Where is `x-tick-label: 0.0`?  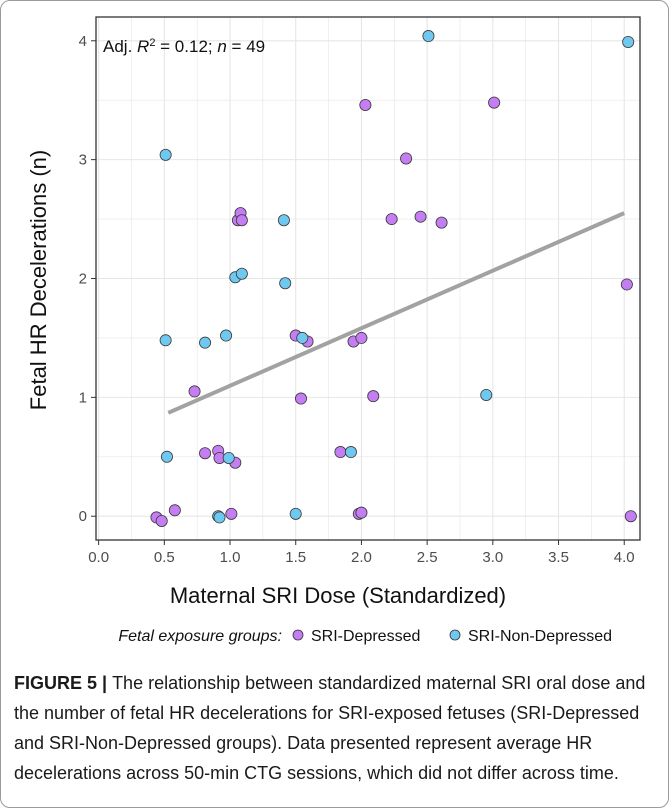
x-tick-label: 0.0 is located at coordinates (98, 557).